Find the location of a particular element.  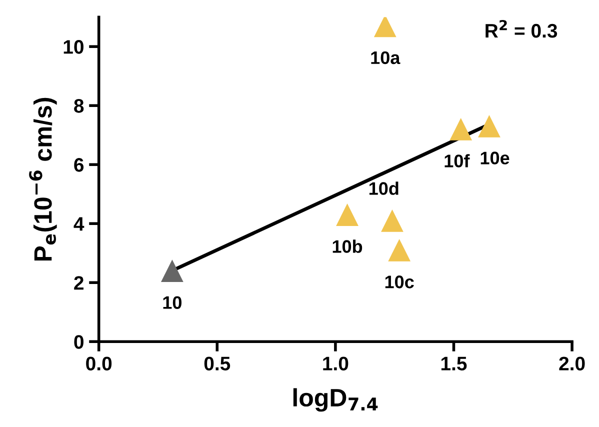

y-axis-title: P$_{e}$(10$^{−6}$ cm/s) is located at coordinates (43, 179).